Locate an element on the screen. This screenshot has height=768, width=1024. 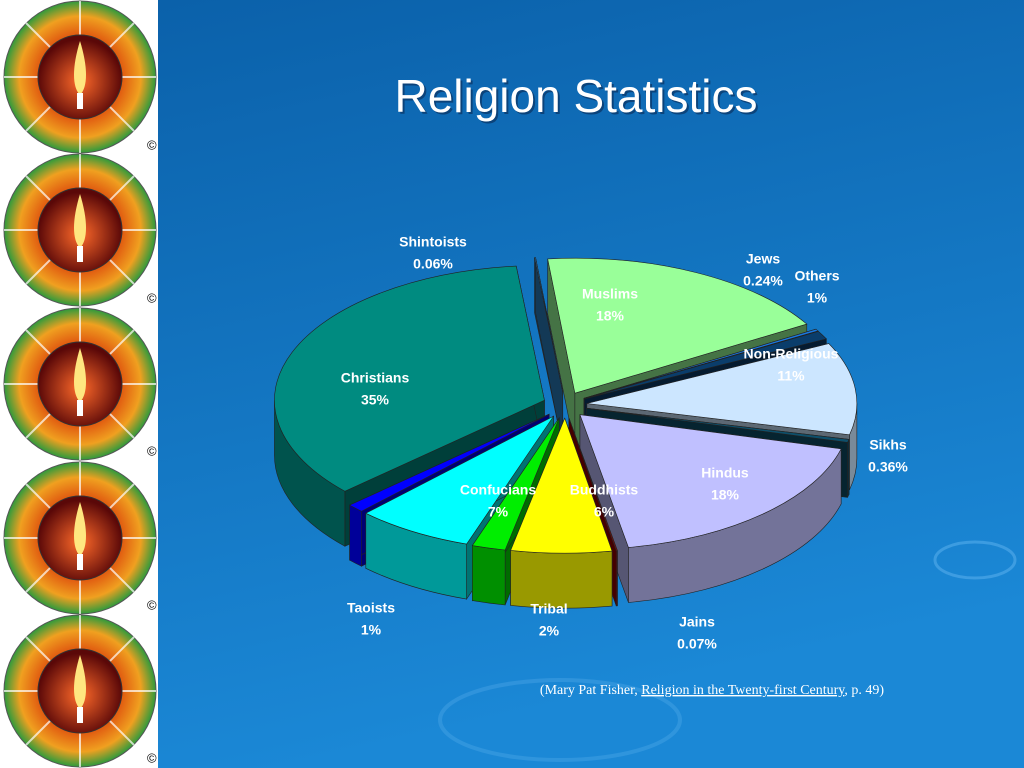
slice-value-label: 7% is located at coordinates (498, 512).